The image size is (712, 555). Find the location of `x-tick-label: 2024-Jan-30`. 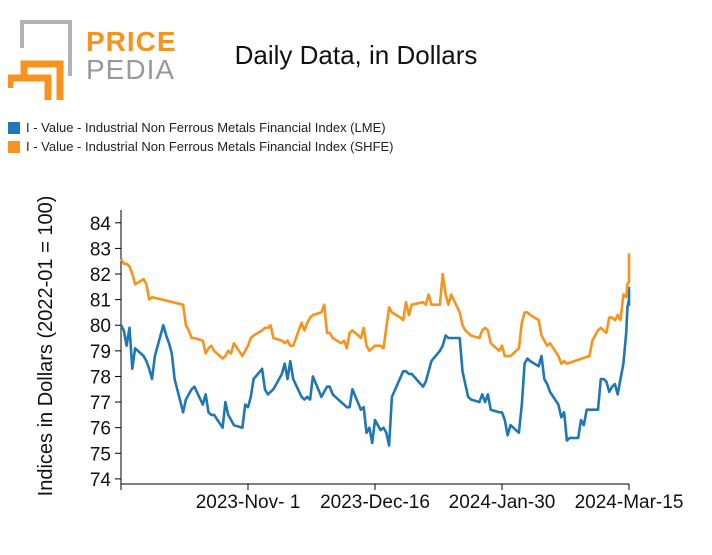

x-tick-label: 2024-Jan-30 is located at coordinates (502, 502).